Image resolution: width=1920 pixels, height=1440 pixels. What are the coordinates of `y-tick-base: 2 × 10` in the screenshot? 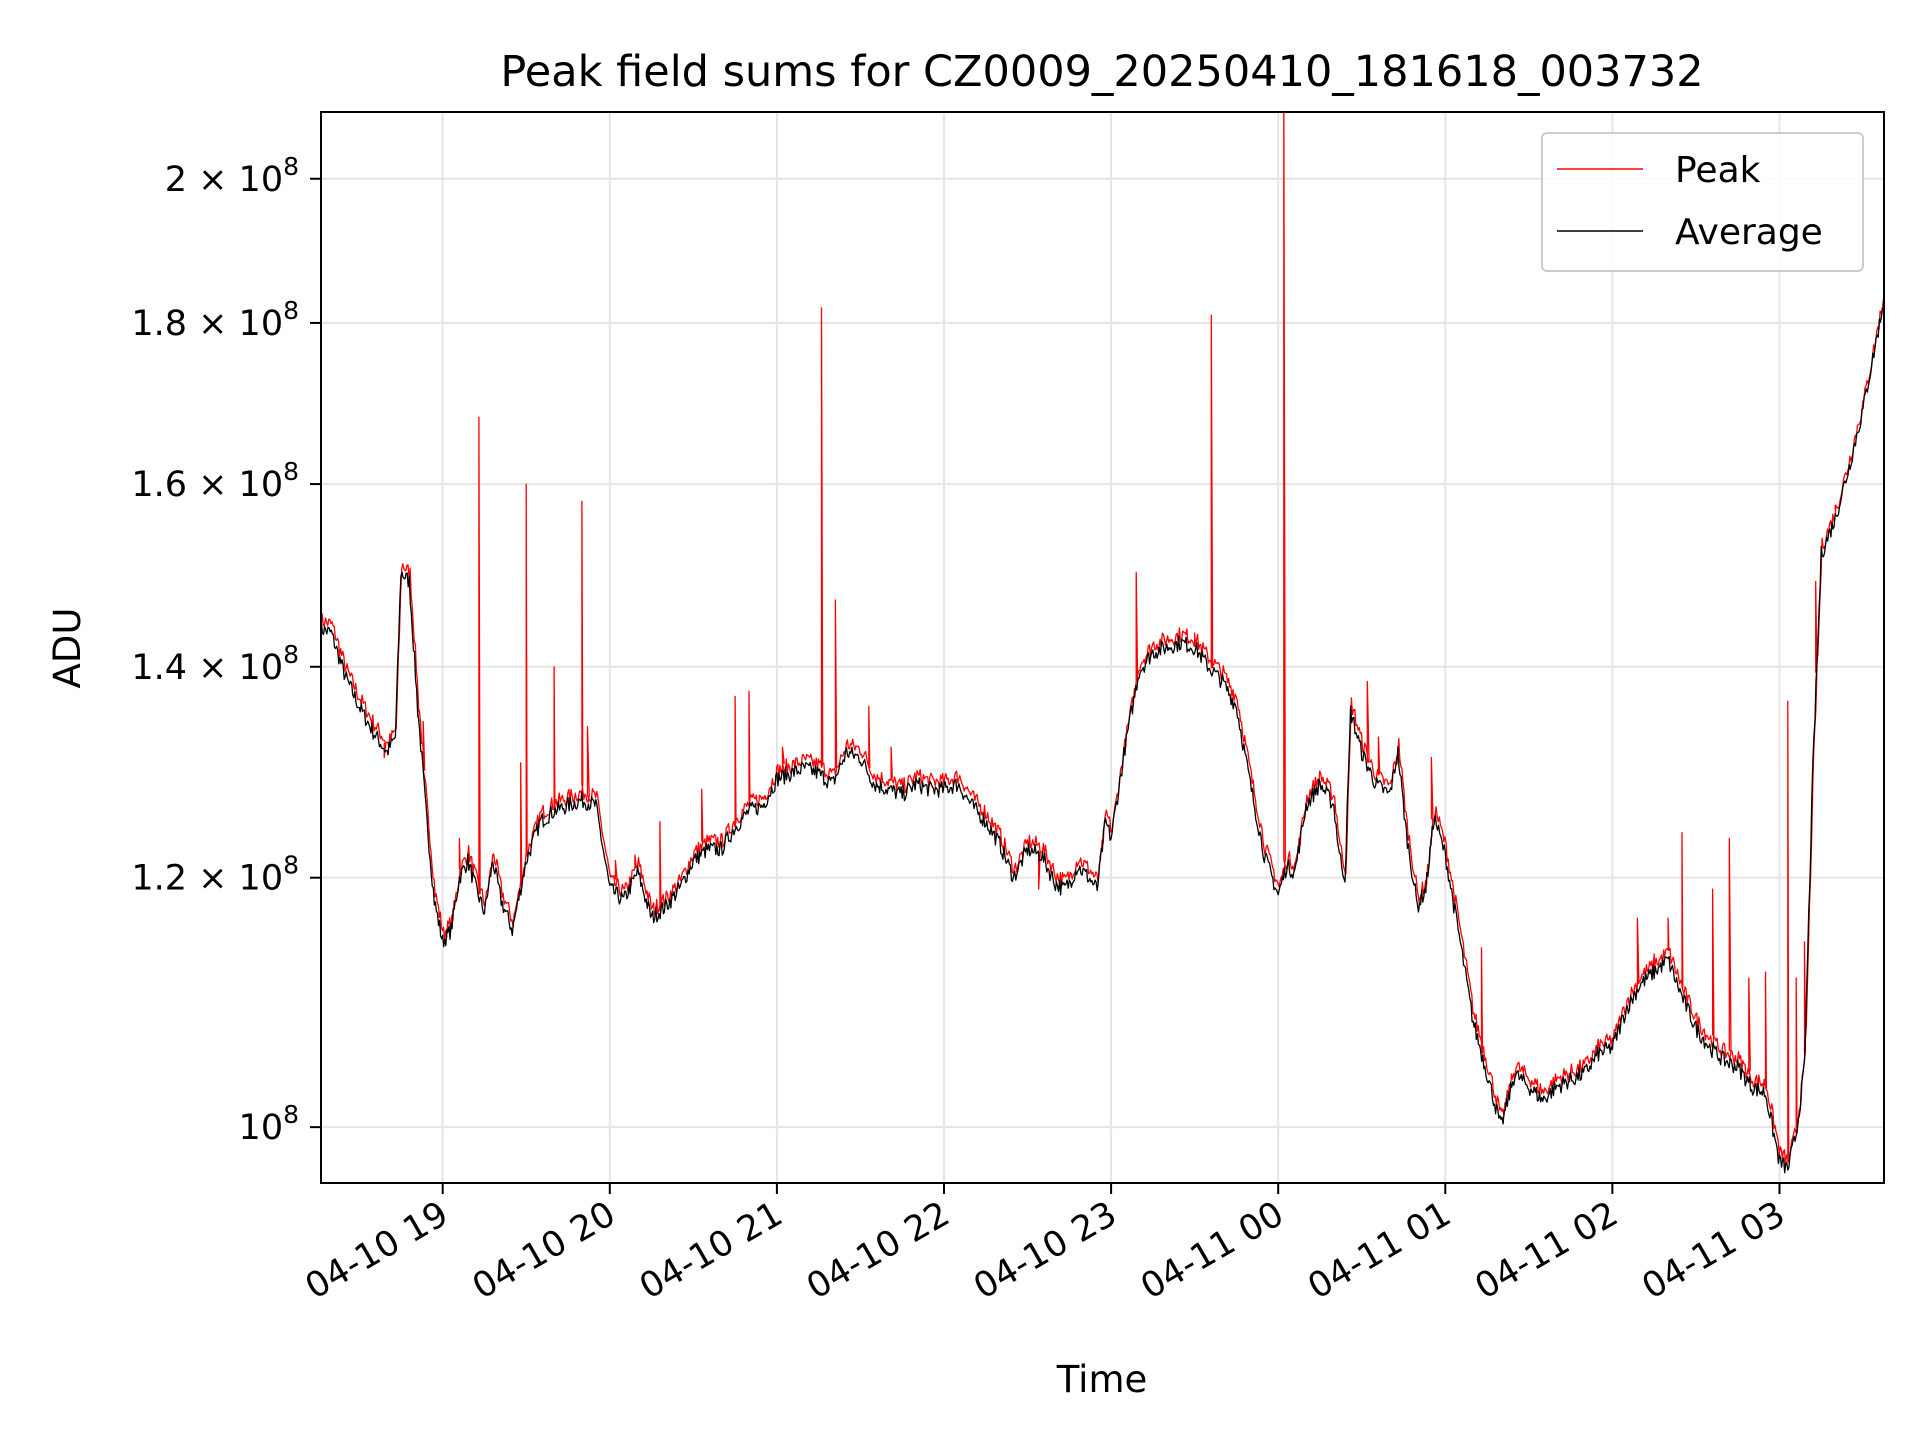 It's located at (224, 180).